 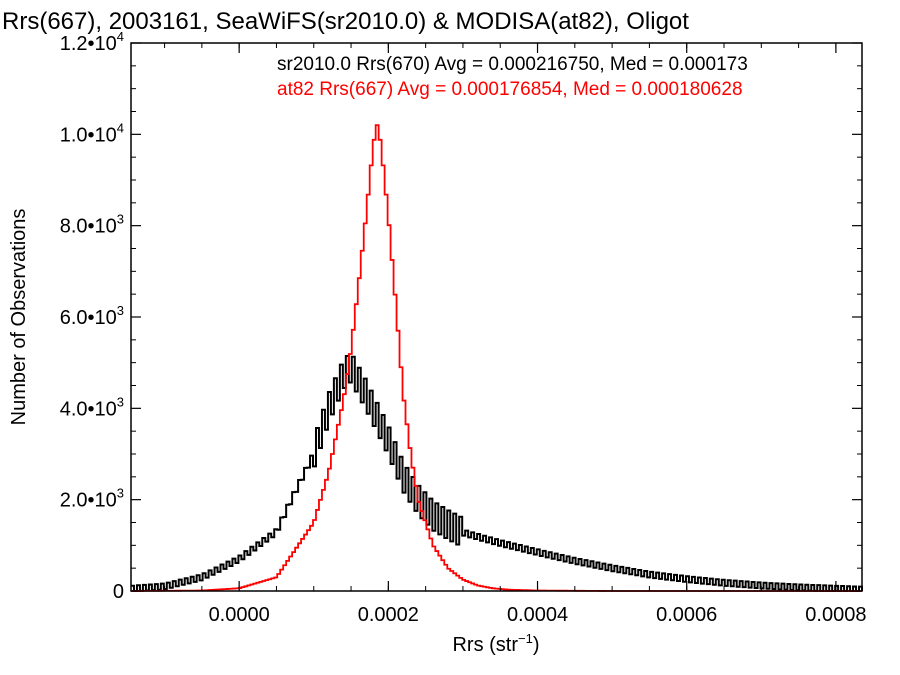 What do you see at coordinates (239, 615) in the screenshot?
I see `x-tick-label: 0.0000` at bounding box center [239, 615].